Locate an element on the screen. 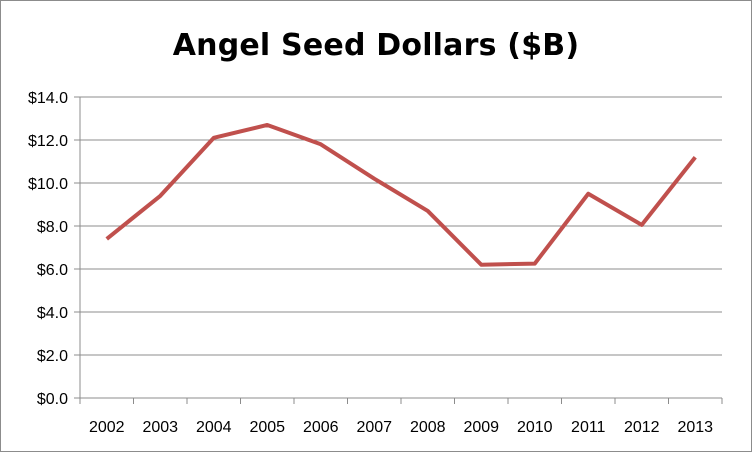  x-tick-label: 2007 is located at coordinates (374, 427).